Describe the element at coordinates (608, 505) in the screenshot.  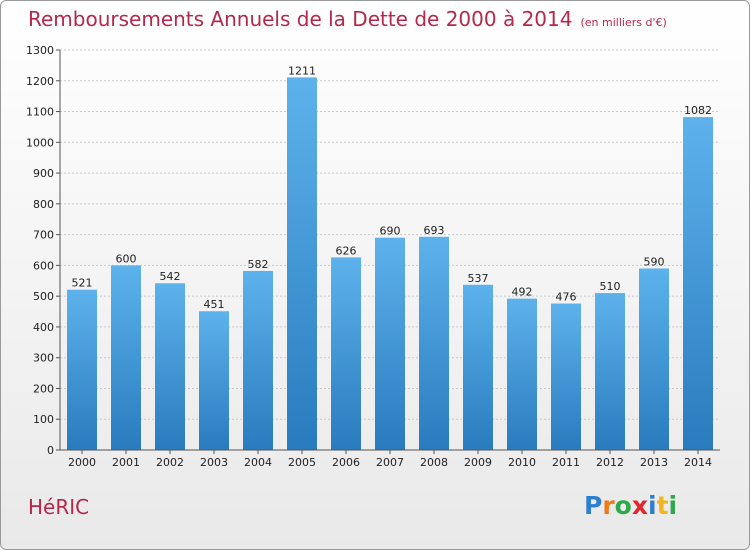
I see `logo-letter: r` at that location.